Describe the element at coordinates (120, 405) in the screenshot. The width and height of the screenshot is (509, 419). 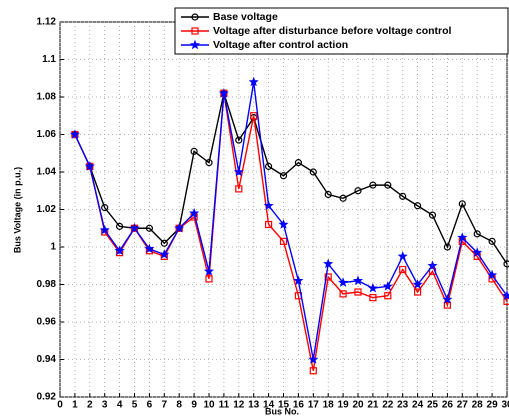
I see `x-tick-label: 4` at that location.